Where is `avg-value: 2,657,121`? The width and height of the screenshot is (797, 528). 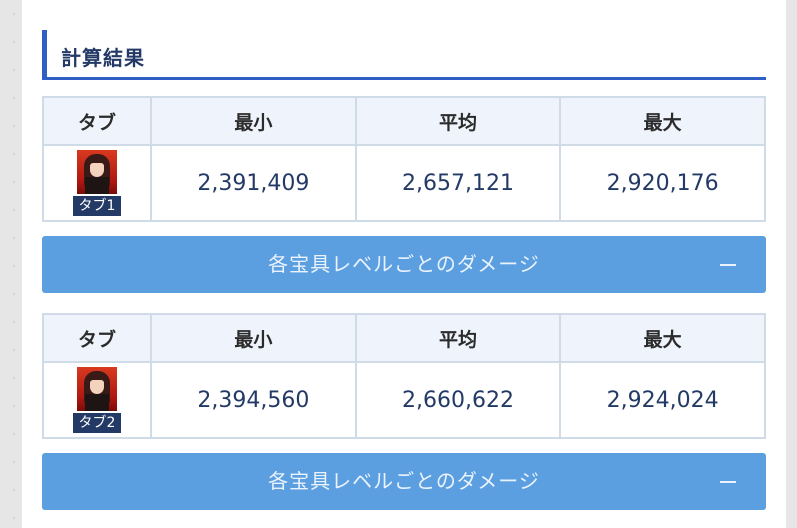
avg-value: 2,657,121 is located at coordinates (458, 183).